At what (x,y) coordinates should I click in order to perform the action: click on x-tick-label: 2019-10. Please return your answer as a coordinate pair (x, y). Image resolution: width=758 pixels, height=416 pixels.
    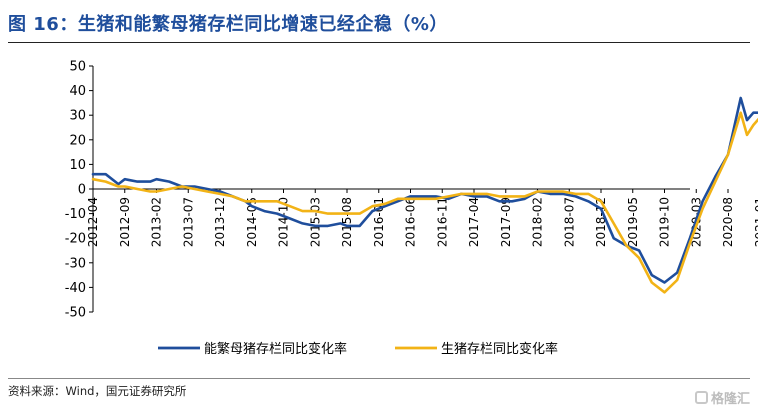
    Looking at the image, I should click on (665, 222).